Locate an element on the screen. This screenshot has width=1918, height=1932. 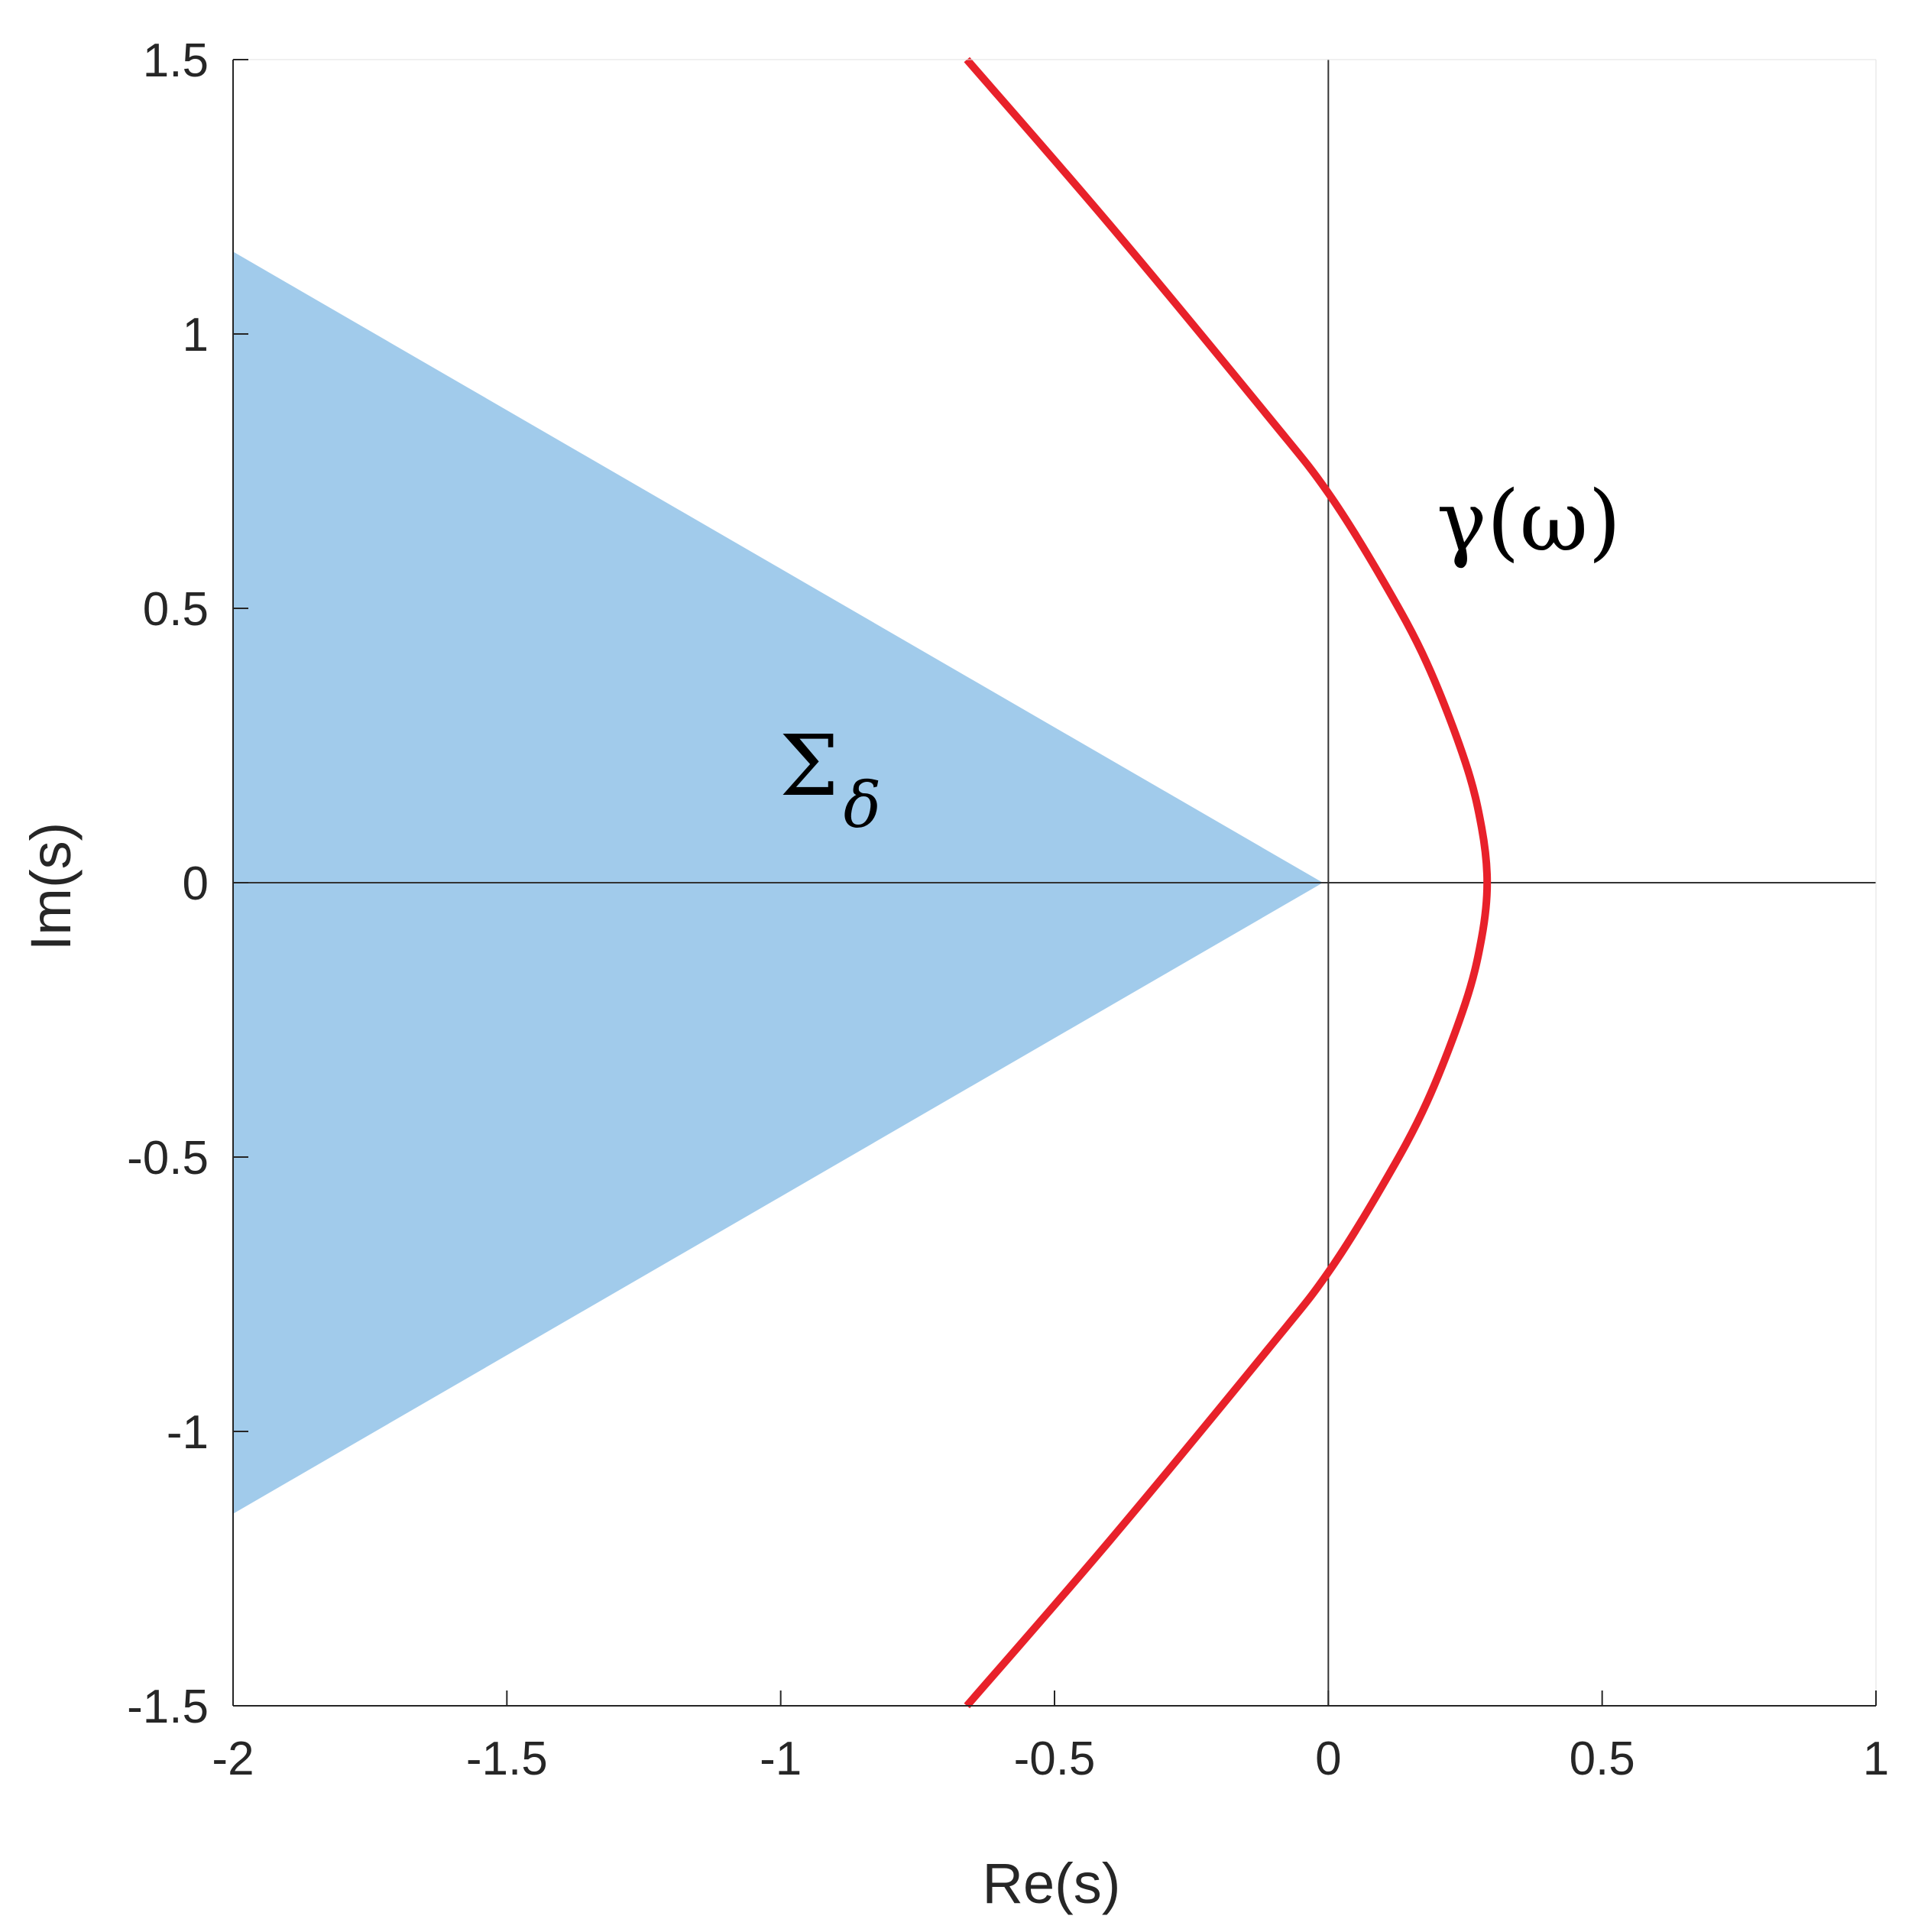
x-tick-label: 1 is located at coordinates (1876, 1759).